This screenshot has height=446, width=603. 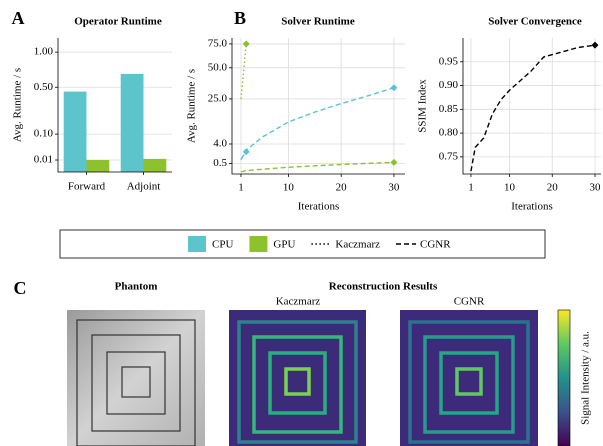 I want to click on y-tick-label: 25.0, so click(x=218, y=98).